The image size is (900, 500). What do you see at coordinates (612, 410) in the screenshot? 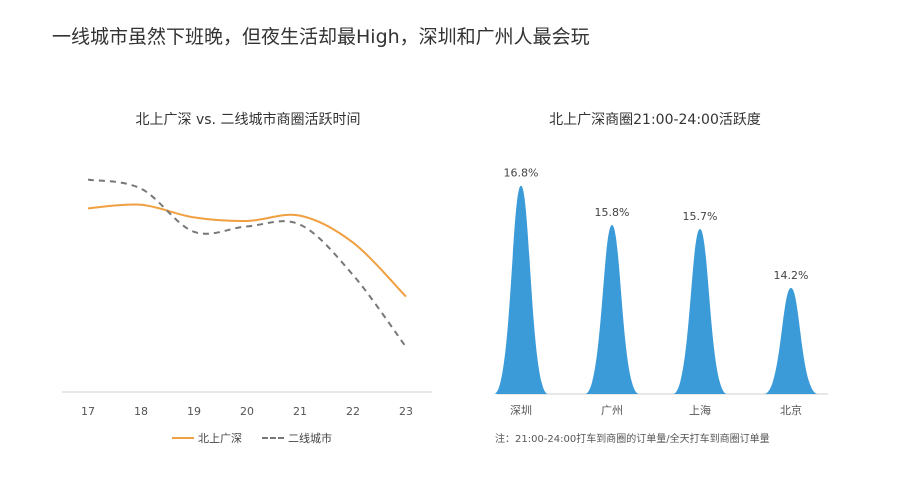
I see `category-label-1: 广州` at bounding box center [612, 410].